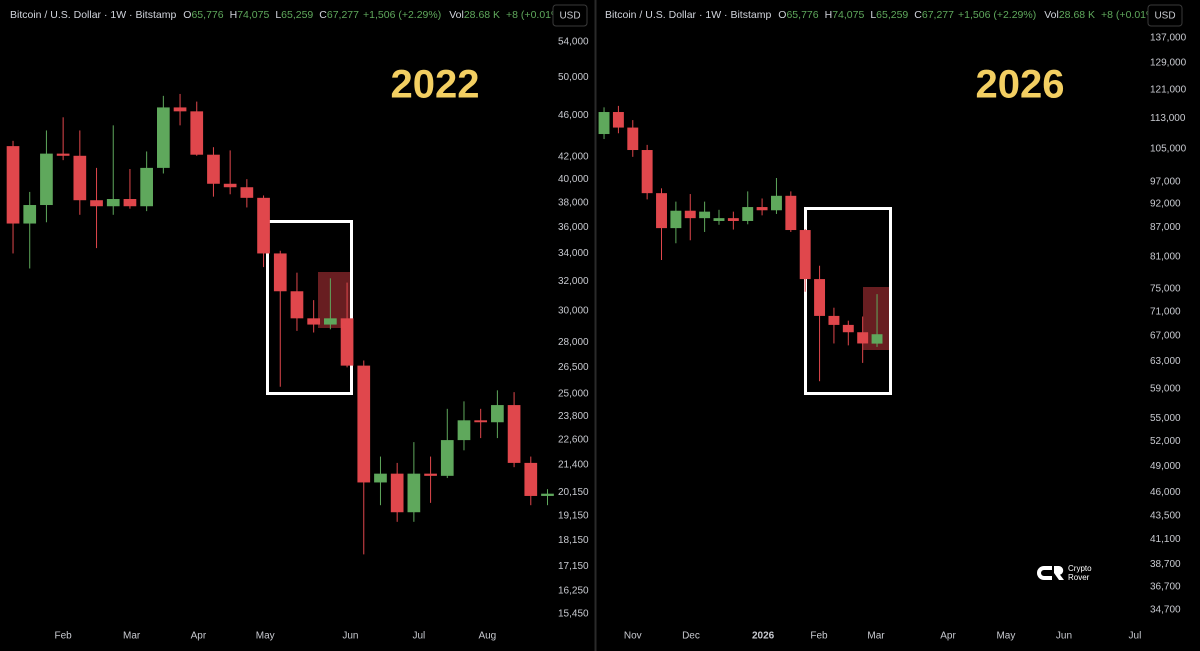 The width and height of the screenshot is (1200, 651). I want to click on y-tick-label: 97,000, so click(1165, 181).